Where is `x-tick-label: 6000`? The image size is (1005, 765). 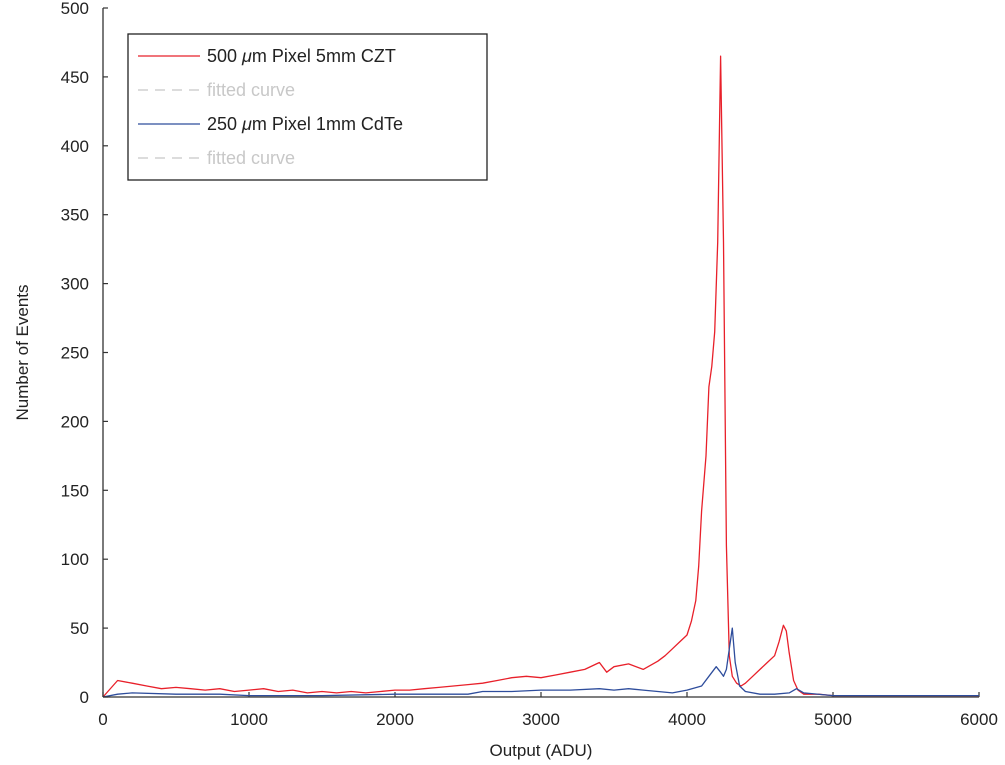
x-tick-label: 6000 is located at coordinates (979, 719).